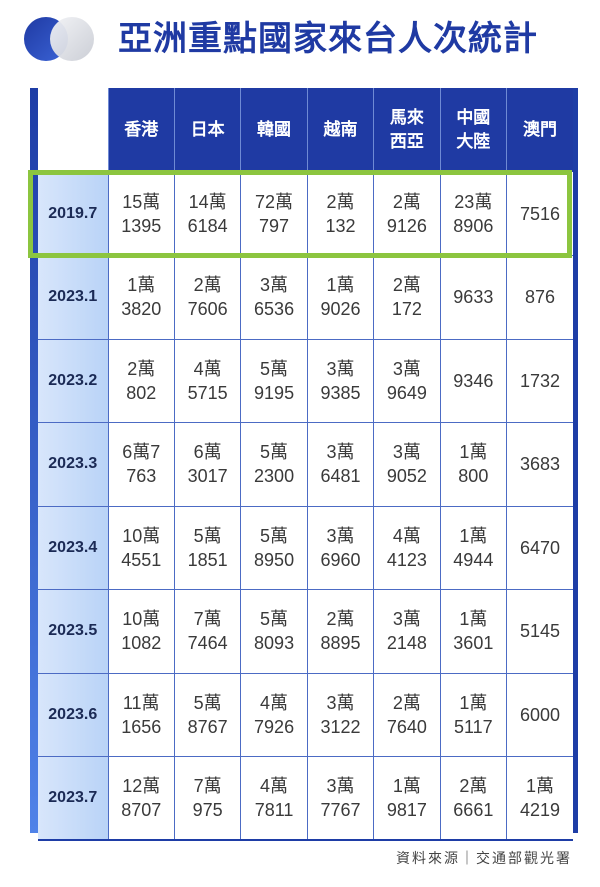 The image size is (600, 887). I want to click on row-label: 2023.4, so click(73, 548).